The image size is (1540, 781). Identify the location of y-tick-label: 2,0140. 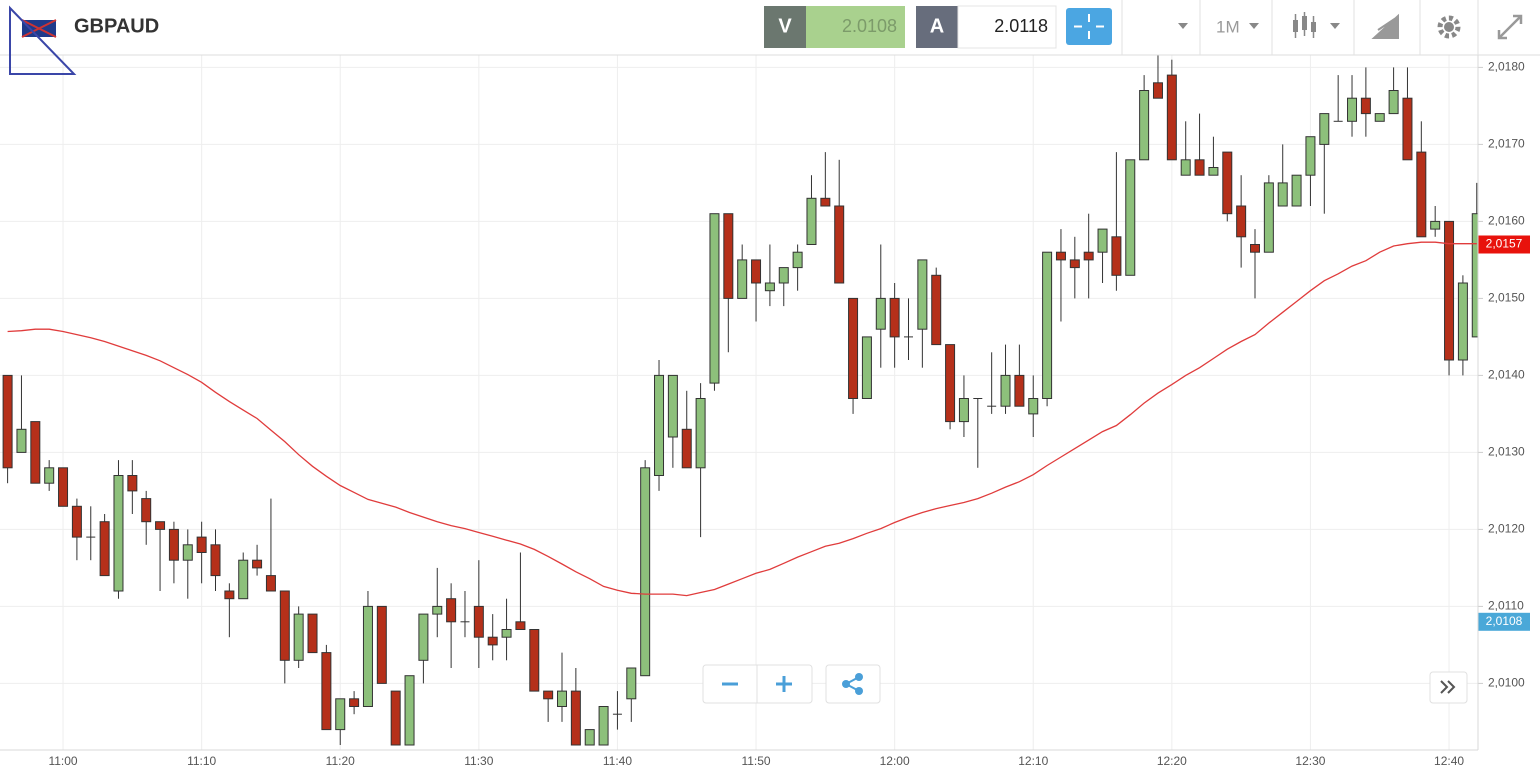
(1506, 375).